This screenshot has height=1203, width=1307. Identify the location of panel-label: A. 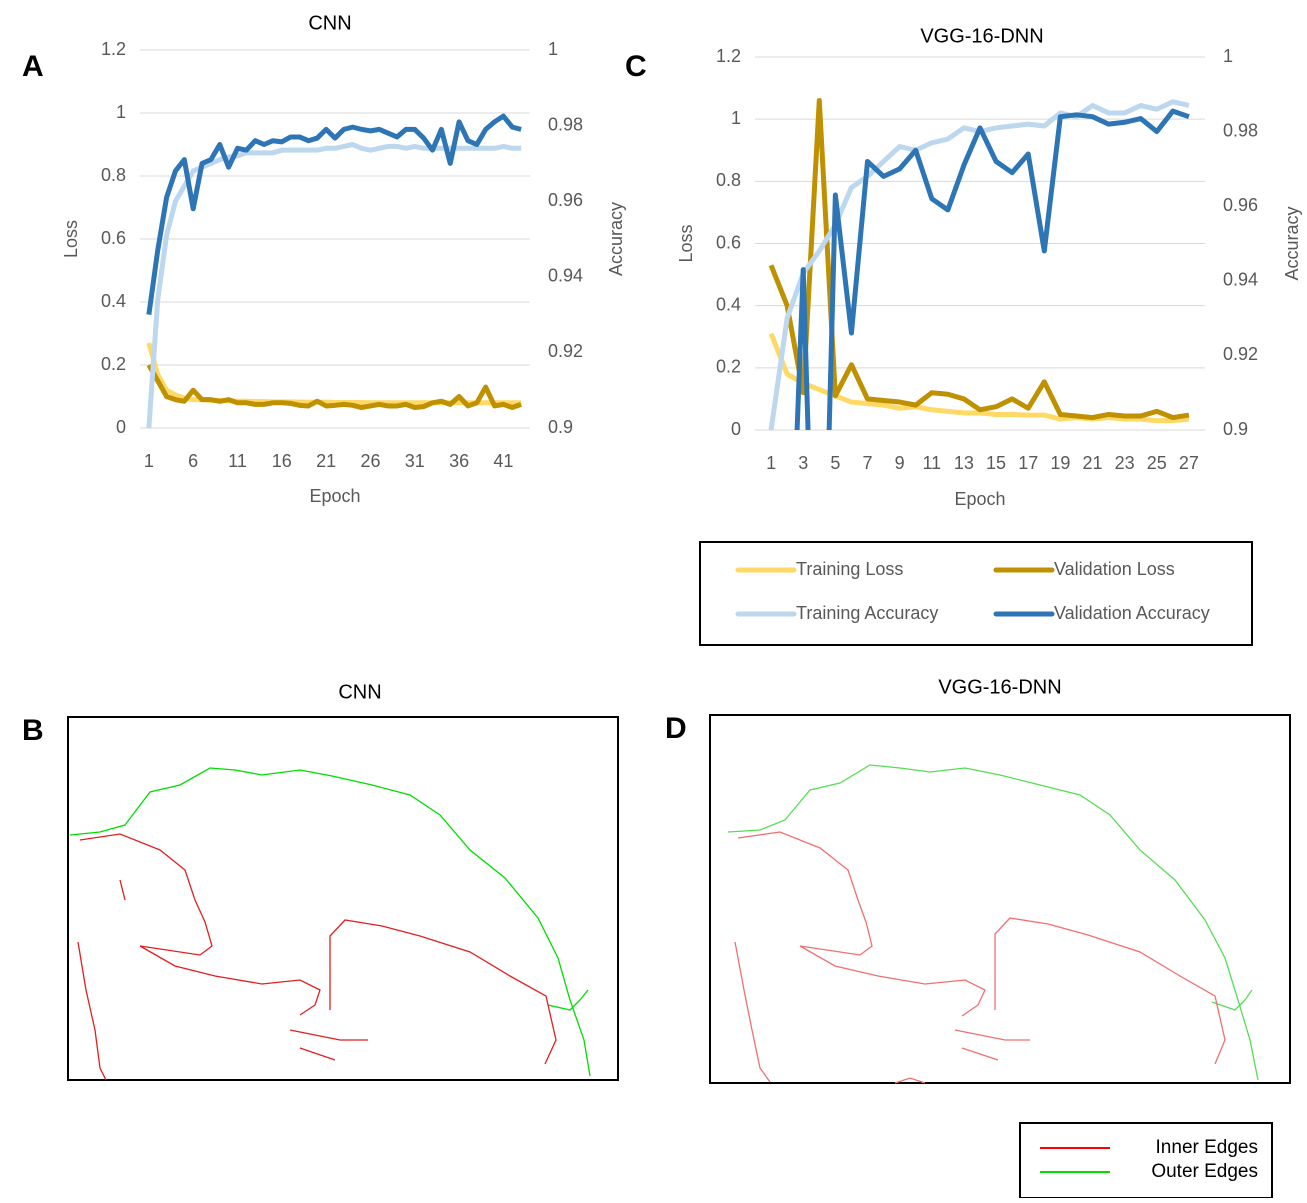
(33, 66).